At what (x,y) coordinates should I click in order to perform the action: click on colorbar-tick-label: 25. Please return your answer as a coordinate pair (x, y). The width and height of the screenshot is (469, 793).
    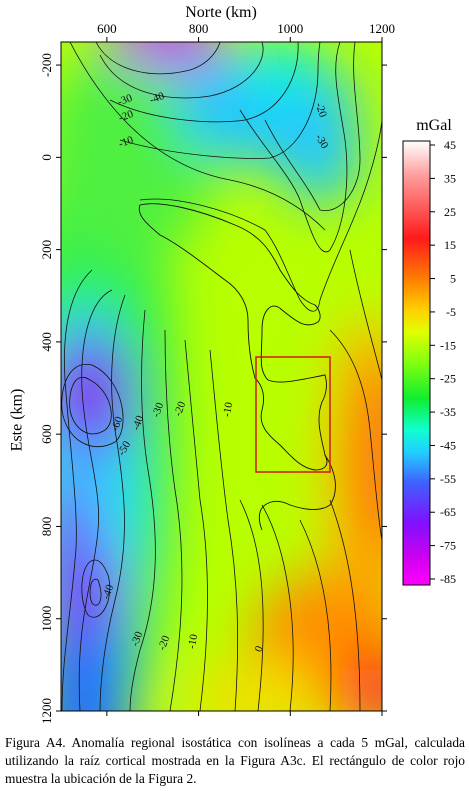
    Looking at the image, I should click on (450, 212).